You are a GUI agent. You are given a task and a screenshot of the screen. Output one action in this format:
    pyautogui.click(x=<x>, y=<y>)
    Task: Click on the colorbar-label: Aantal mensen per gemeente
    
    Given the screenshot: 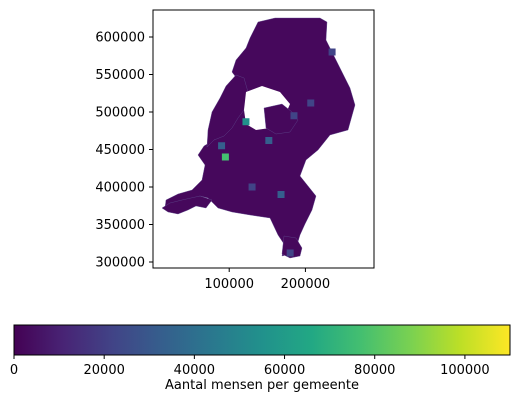 What is the action you would take?
    pyautogui.click(x=262, y=385)
    